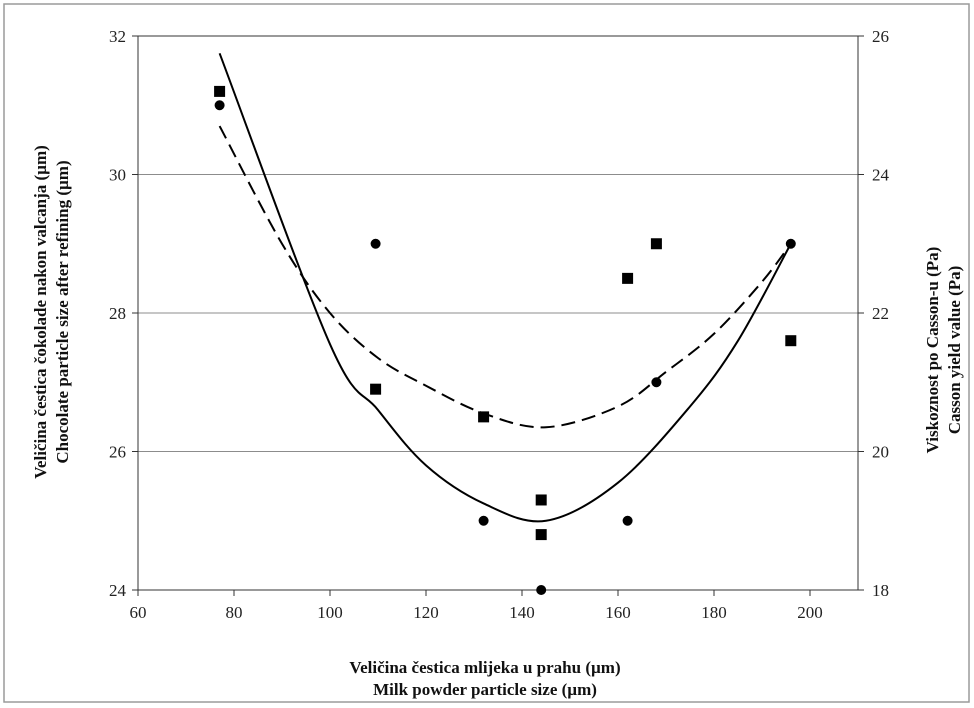  I want to click on x-tick-label: 200, so click(810, 612).